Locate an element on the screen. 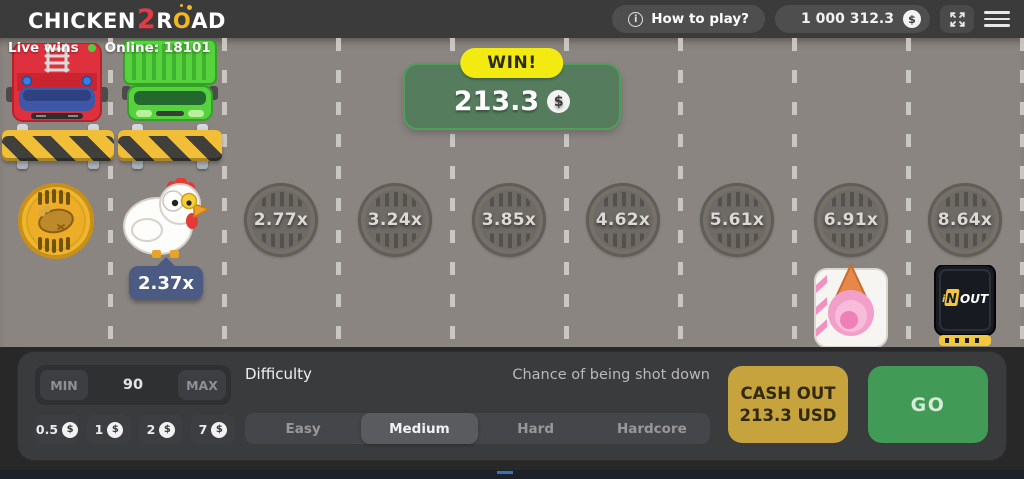 This screenshot has height=479, width=1024. how-to-play-button: i How to play? is located at coordinates (688, 19).